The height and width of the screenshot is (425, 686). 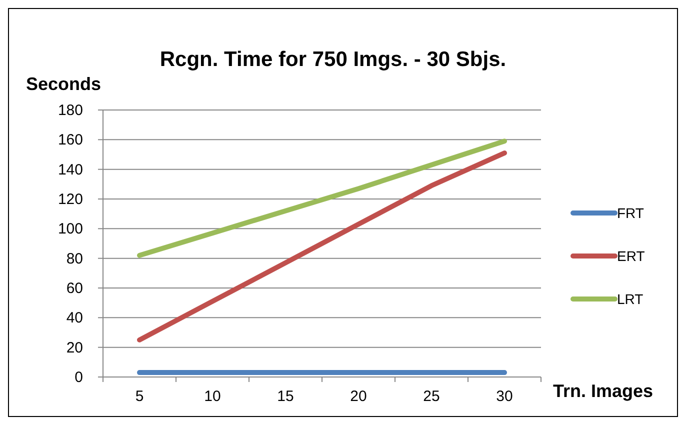 What do you see at coordinates (285, 396) in the screenshot?
I see `x-tick-label: 15` at bounding box center [285, 396].